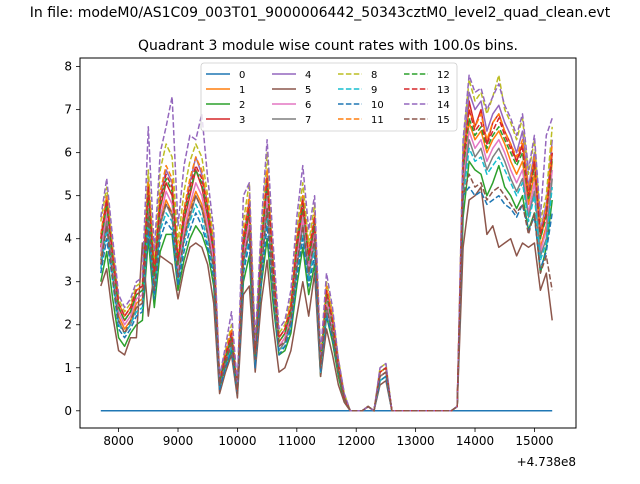 Image resolution: width=640 pixels, height=484 pixels. I want to click on legend-label-15: 15, so click(443, 120).